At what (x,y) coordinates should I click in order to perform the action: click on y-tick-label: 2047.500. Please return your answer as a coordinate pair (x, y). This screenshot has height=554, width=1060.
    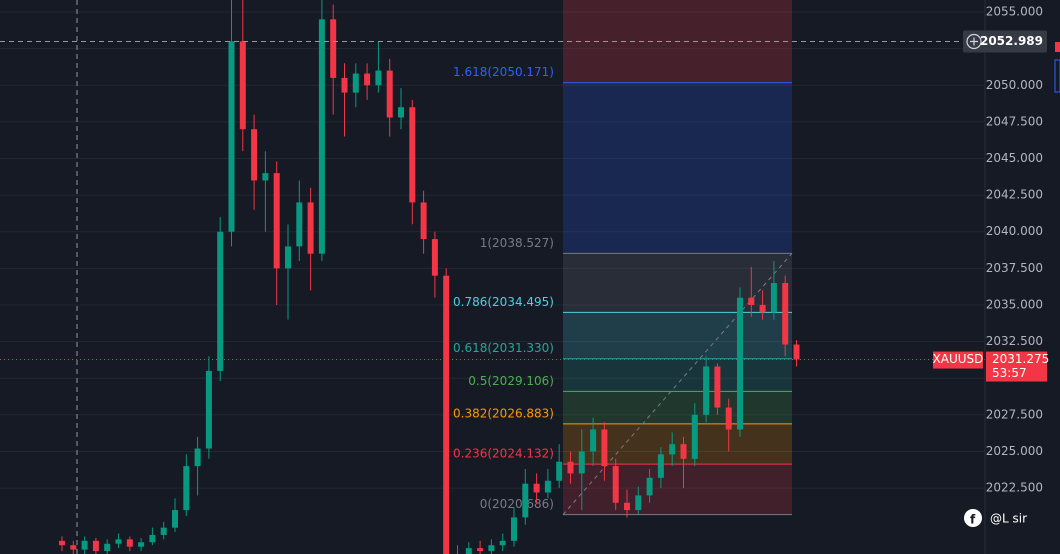
    Looking at the image, I should click on (1014, 121).